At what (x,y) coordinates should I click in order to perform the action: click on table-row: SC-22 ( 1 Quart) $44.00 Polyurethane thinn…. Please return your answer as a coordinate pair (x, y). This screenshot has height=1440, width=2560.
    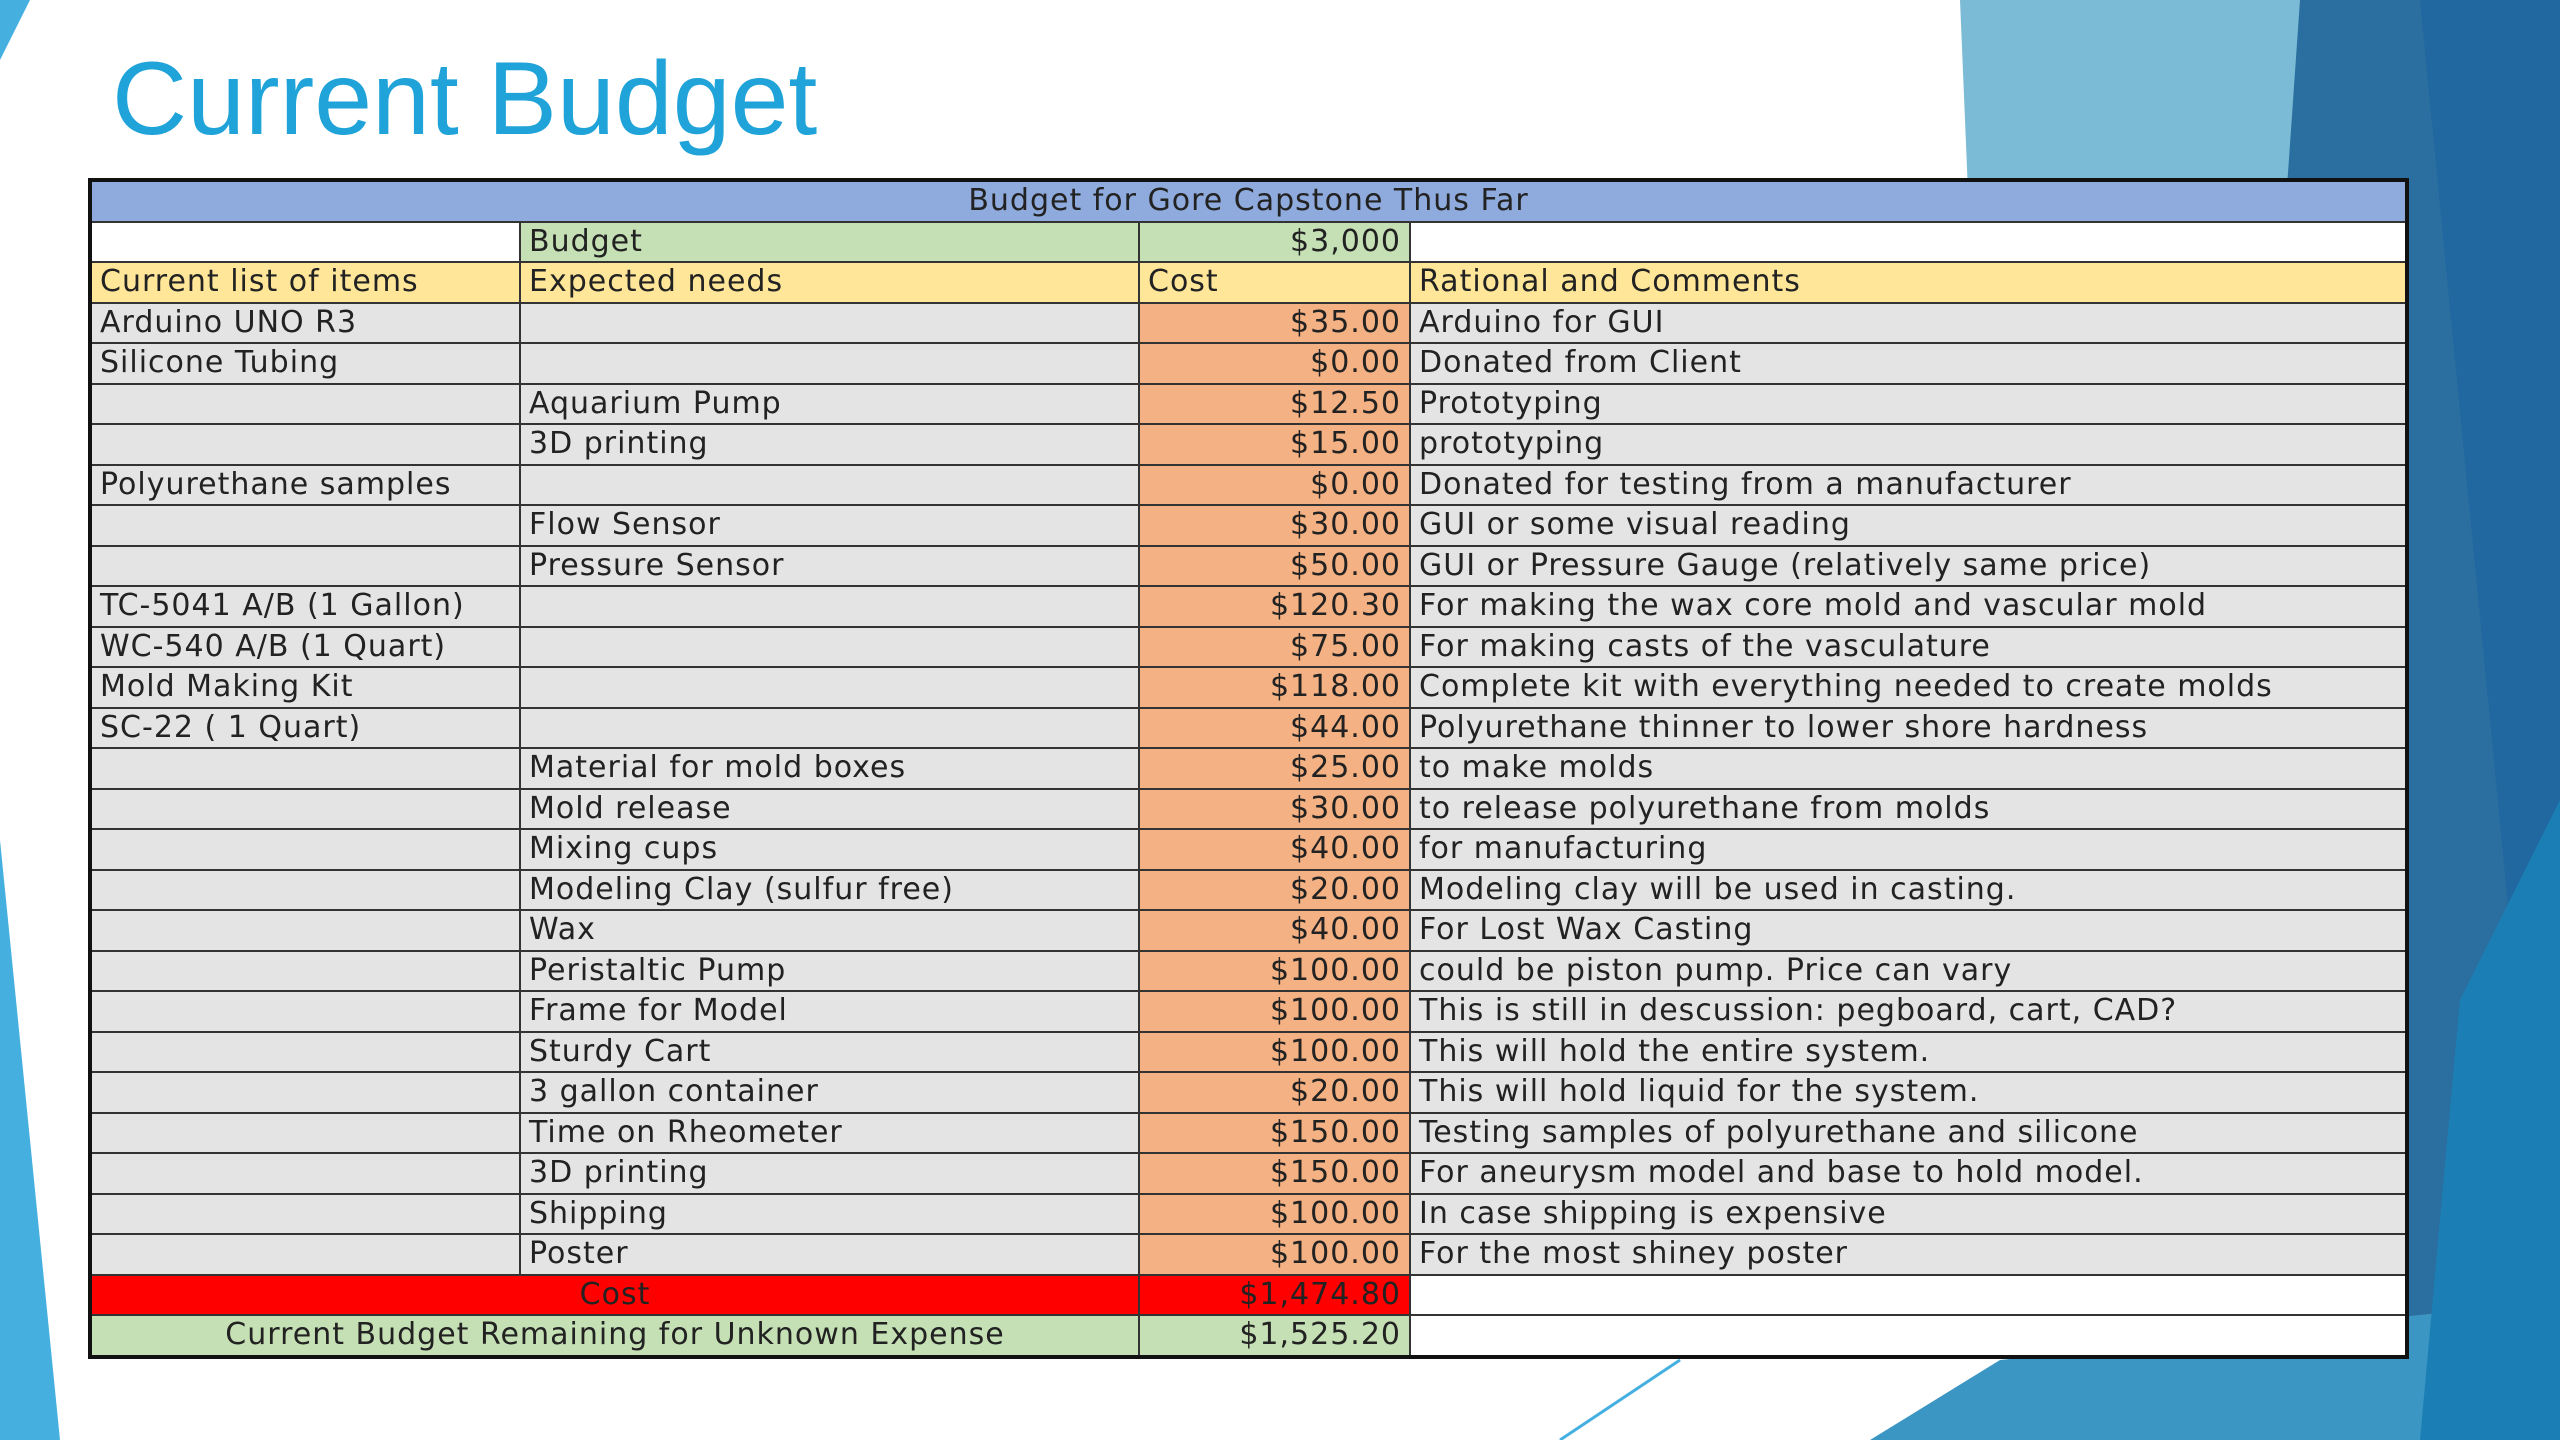
    Looking at the image, I should click on (1248, 727).